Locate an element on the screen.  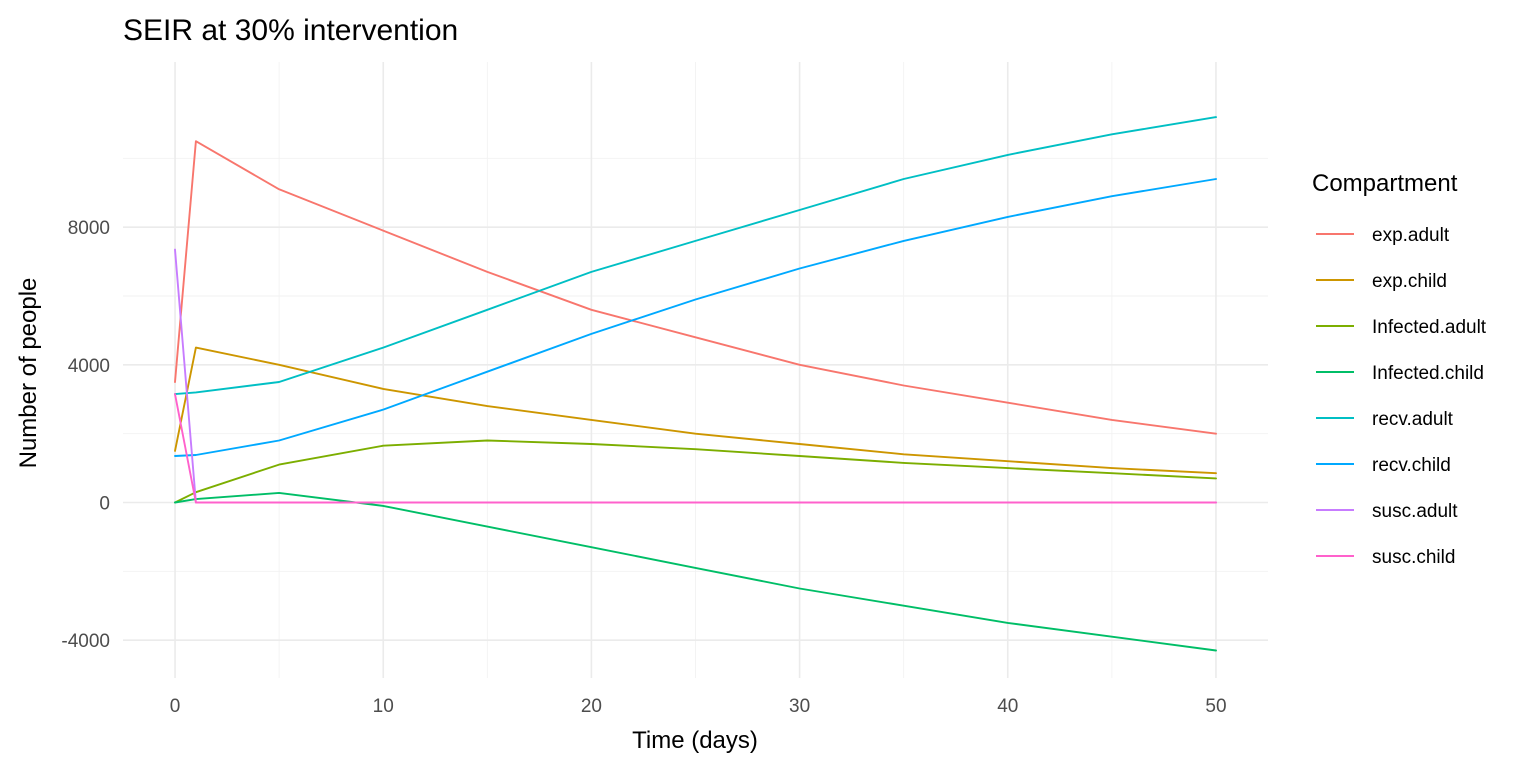
x-tick-label: 30 is located at coordinates (799, 706).